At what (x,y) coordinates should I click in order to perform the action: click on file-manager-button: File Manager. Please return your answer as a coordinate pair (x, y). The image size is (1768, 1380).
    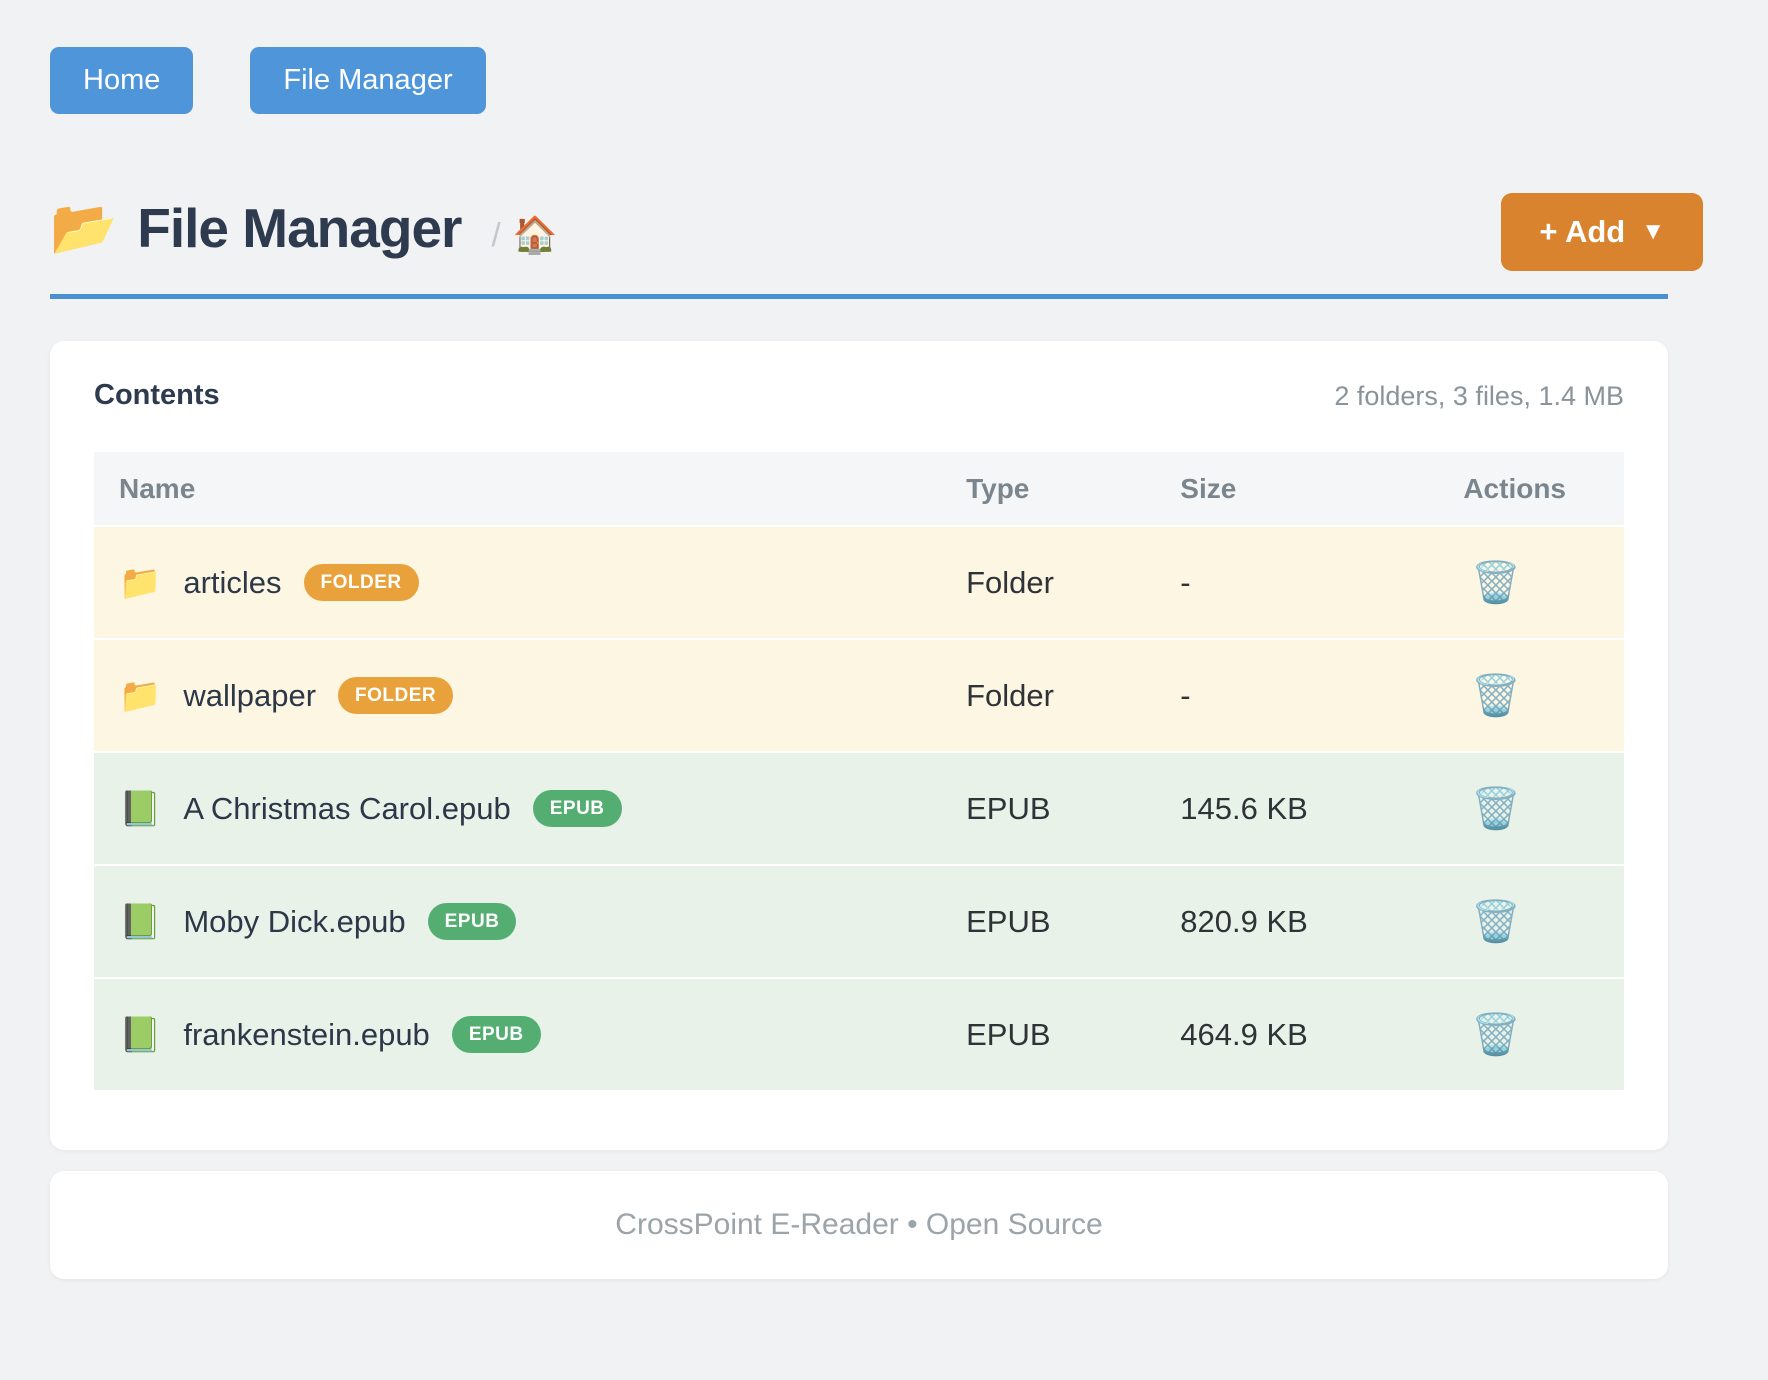
    Looking at the image, I should click on (368, 80).